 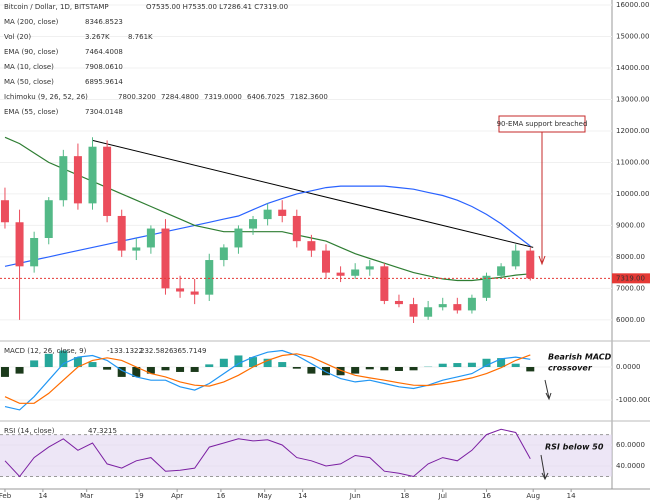 What do you see at coordinates (6, 496) in the screenshot?
I see `x-tick-label: Feb` at bounding box center [6, 496].